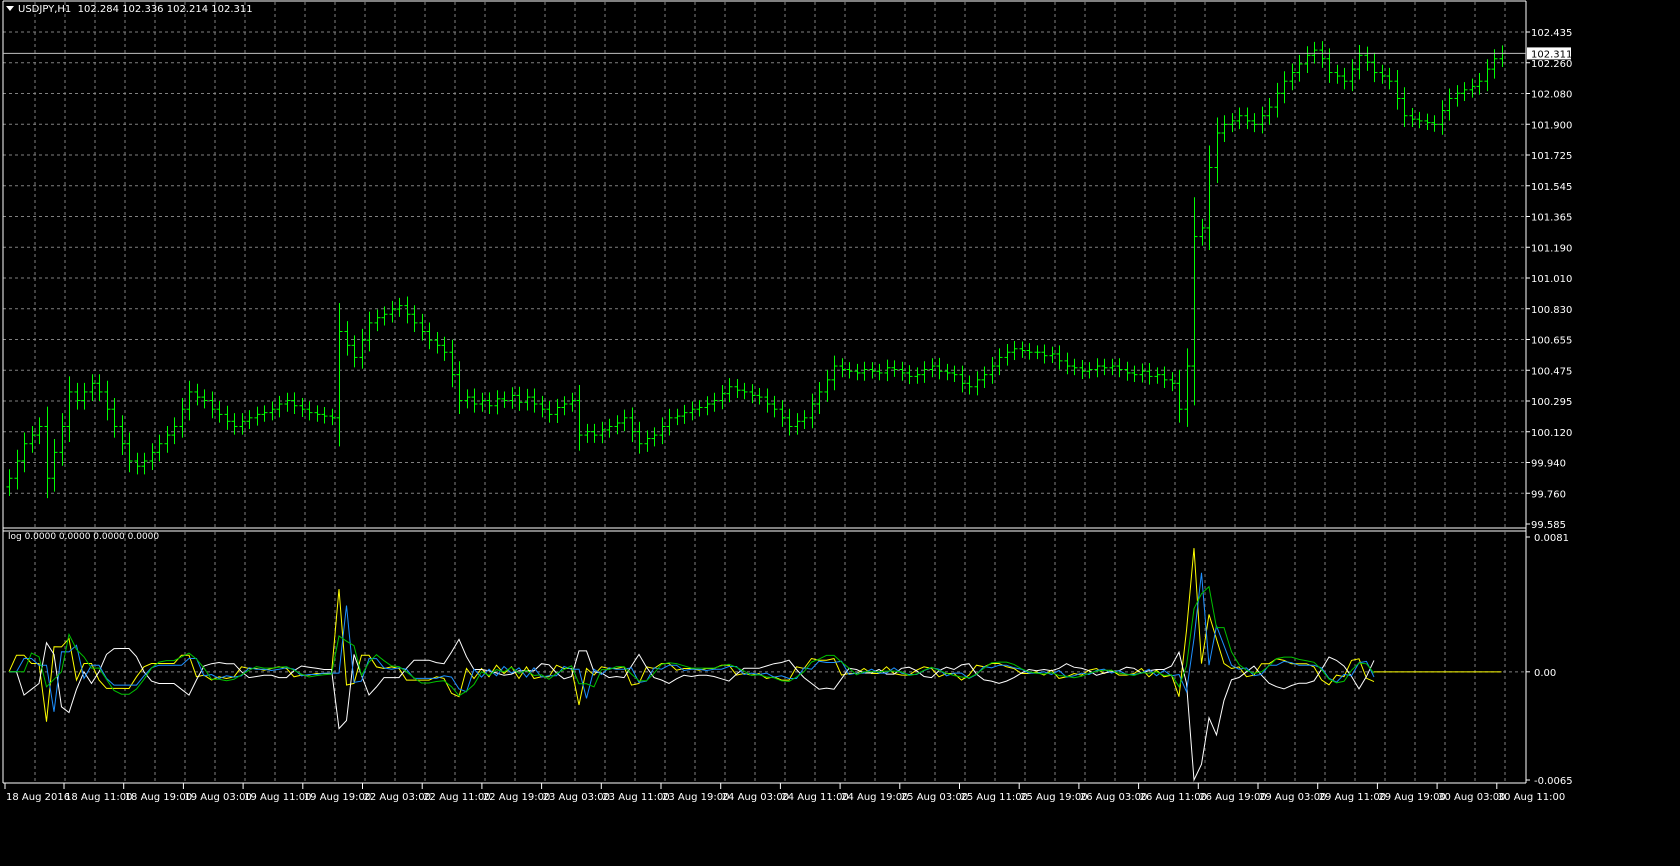 This screenshot has width=1680, height=866. What do you see at coordinates (1551, 156) in the screenshot?
I see `price-tick-label: 101.725` at bounding box center [1551, 156].